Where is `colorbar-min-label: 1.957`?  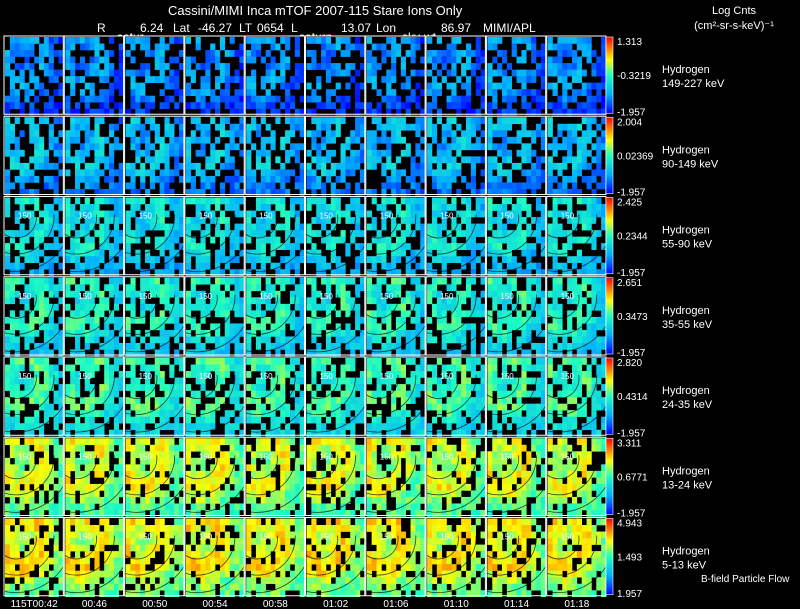 colorbar-min-label: 1.957 is located at coordinates (629, 594).